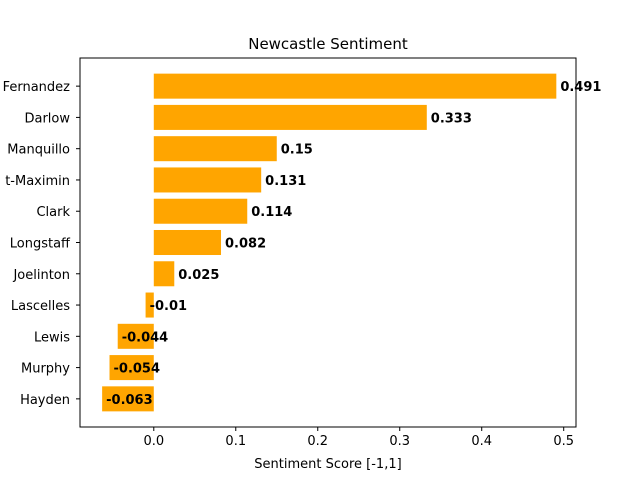 The height and width of the screenshot is (480, 640). Describe the element at coordinates (40, 306) in the screenshot. I see `y-tick-label: Lascelles` at that location.